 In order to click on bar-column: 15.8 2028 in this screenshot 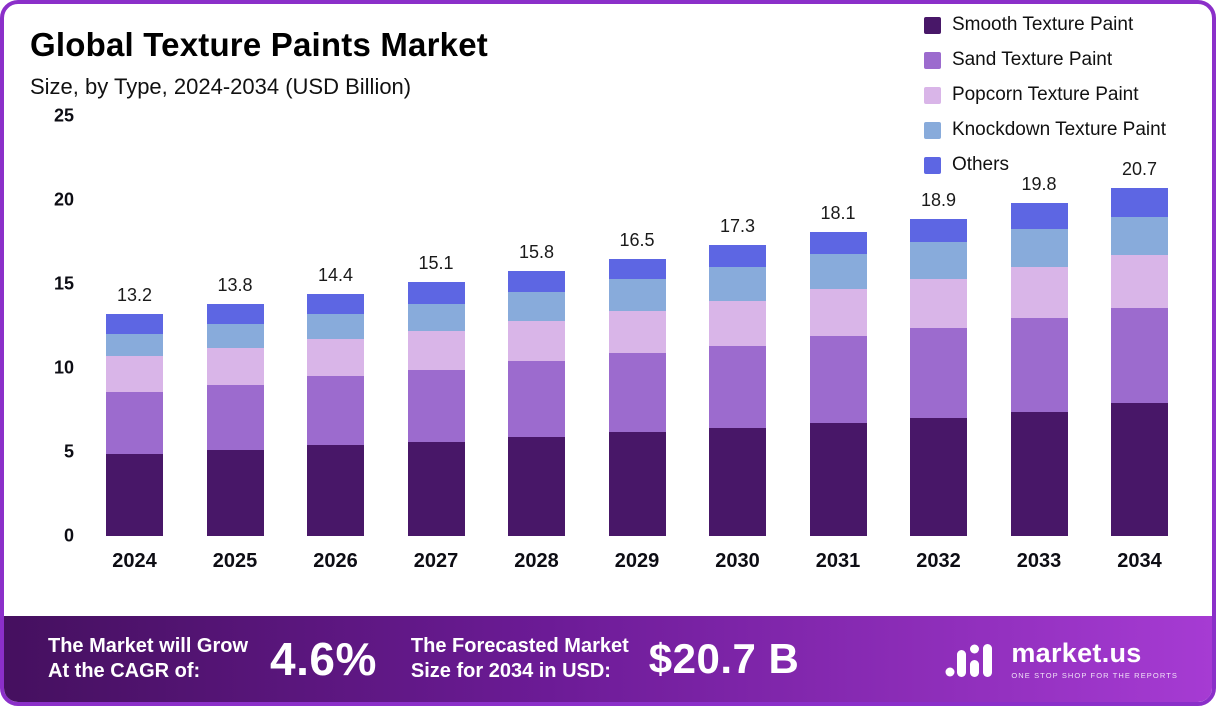, I will do `click(536, 344)`.